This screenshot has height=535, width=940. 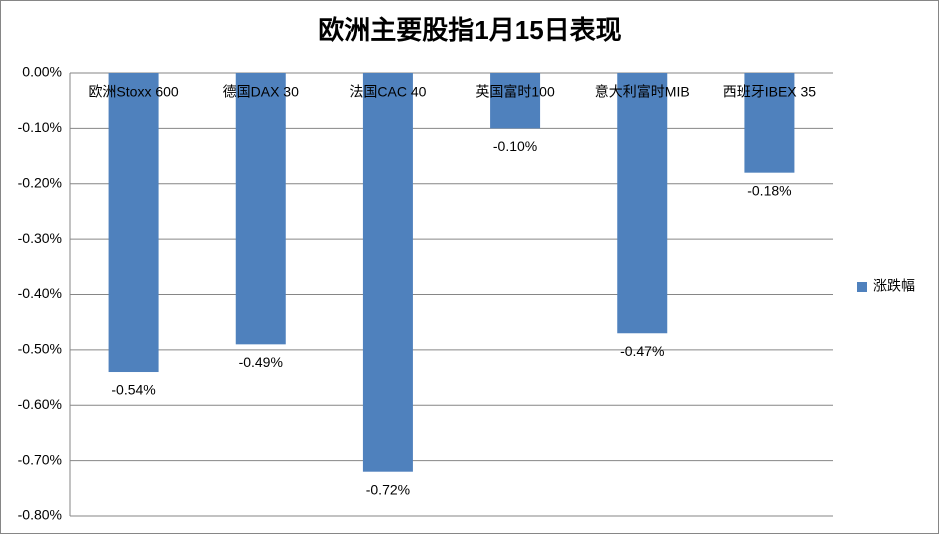 What do you see at coordinates (40, 238) in the screenshot?
I see `y-tick-label: -0.30%` at bounding box center [40, 238].